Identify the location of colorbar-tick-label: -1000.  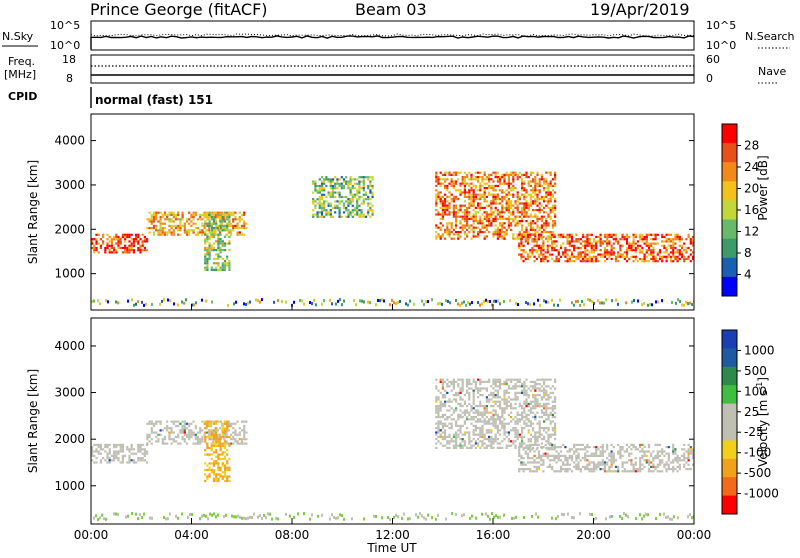
(761, 494).